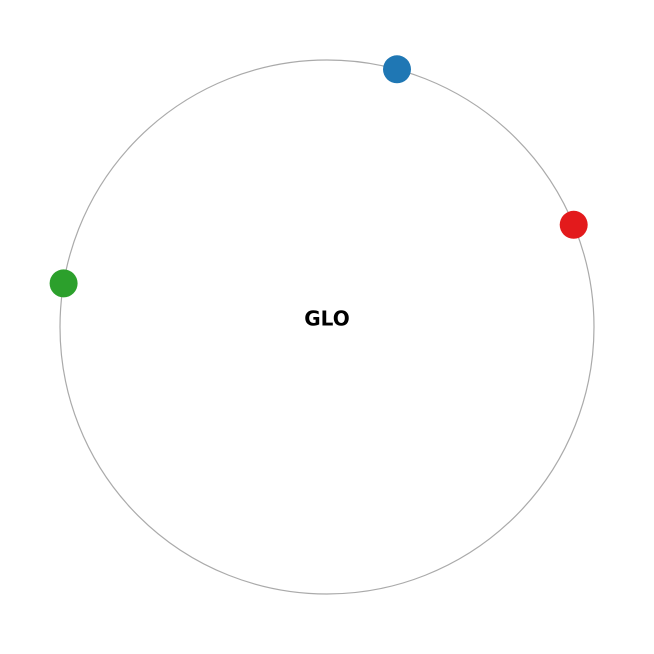  I want to click on node-red, so click(573, 224).